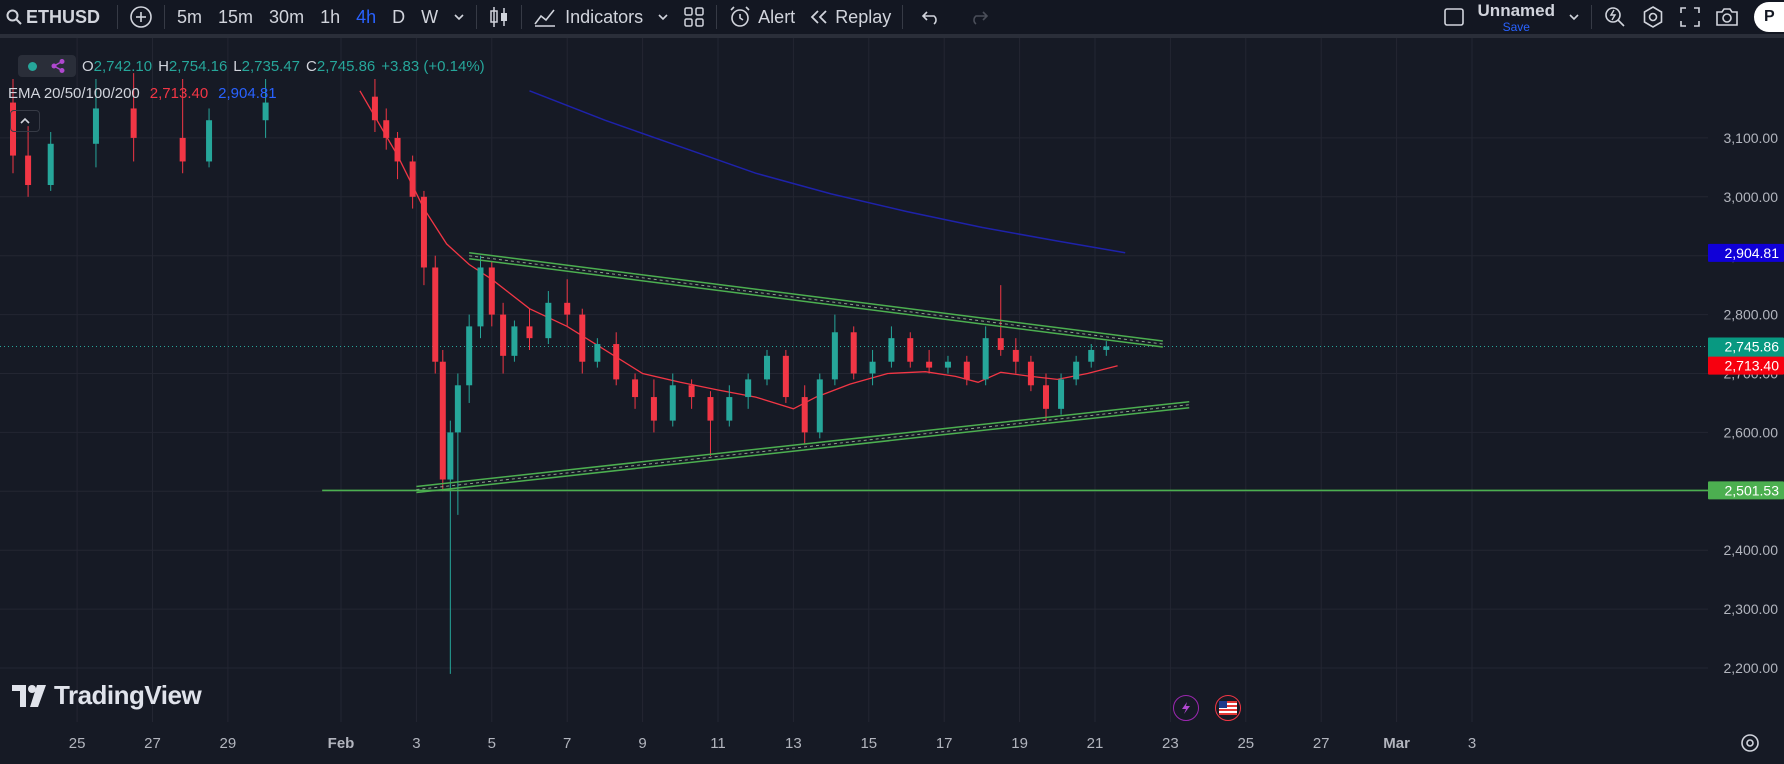 The image size is (1784, 764). Describe the element at coordinates (123, 66) in the screenshot. I see `legend-open-value: 2,742.10` at that location.